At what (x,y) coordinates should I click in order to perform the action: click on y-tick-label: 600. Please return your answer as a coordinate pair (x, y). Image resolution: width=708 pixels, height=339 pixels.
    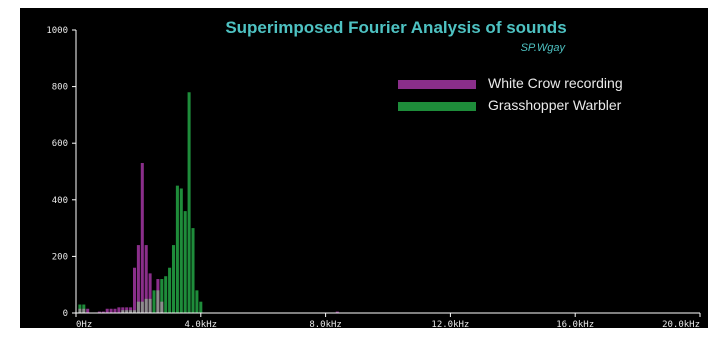
    Looking at the image, I should click on (60, 144).